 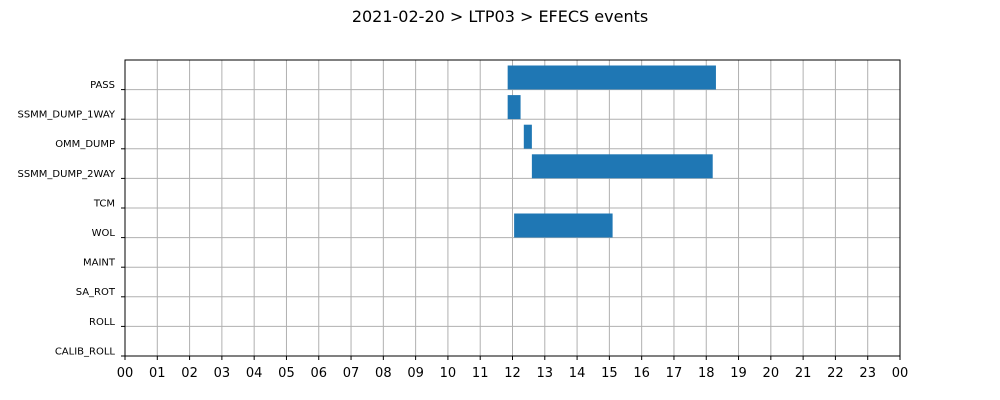 I want to click on x-tick-label: 23, so click(x=867, y=373).